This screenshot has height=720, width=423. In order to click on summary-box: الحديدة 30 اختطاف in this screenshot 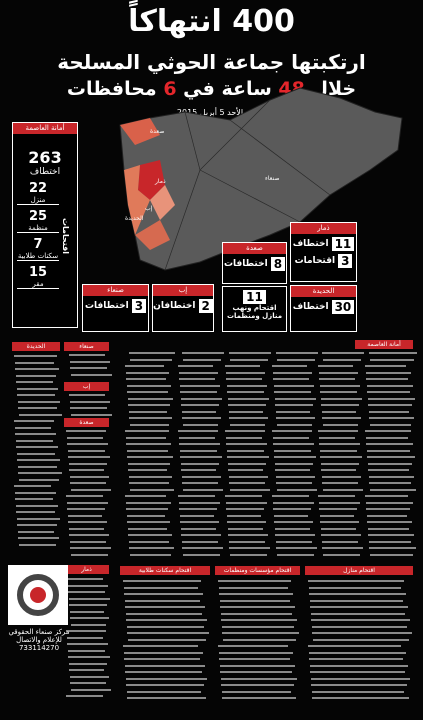, I will do `click(323, 308)`.